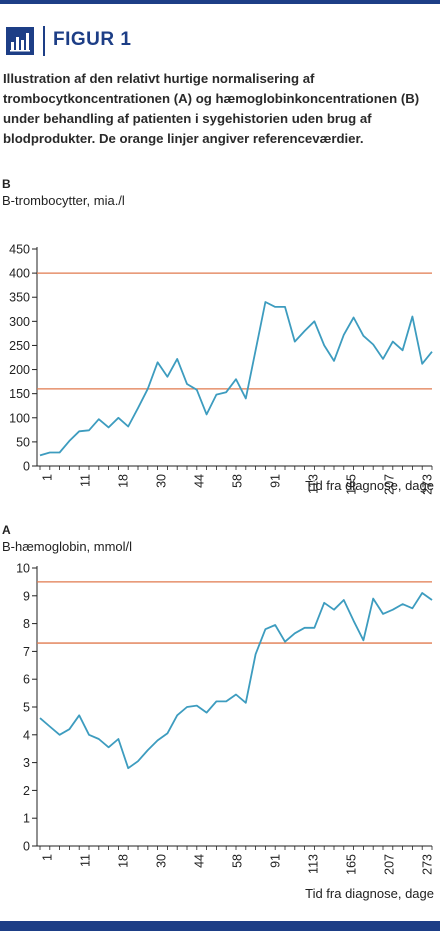 The width and height of the screenshot is (440, 931). Describe the element at coordinates (313, 484) in the screenshot. I see `chart-b-x-tick-label: 113` at that location.